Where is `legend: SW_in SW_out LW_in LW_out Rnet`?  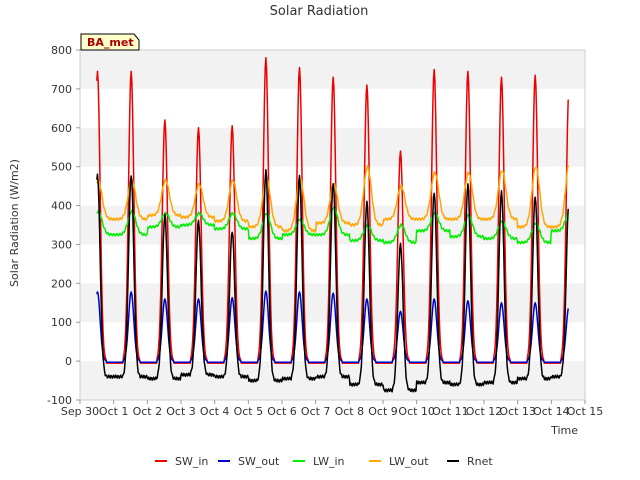
legend: SW_in SW_out LW_in LW_out Rnet is located at coordinates (324, 461).